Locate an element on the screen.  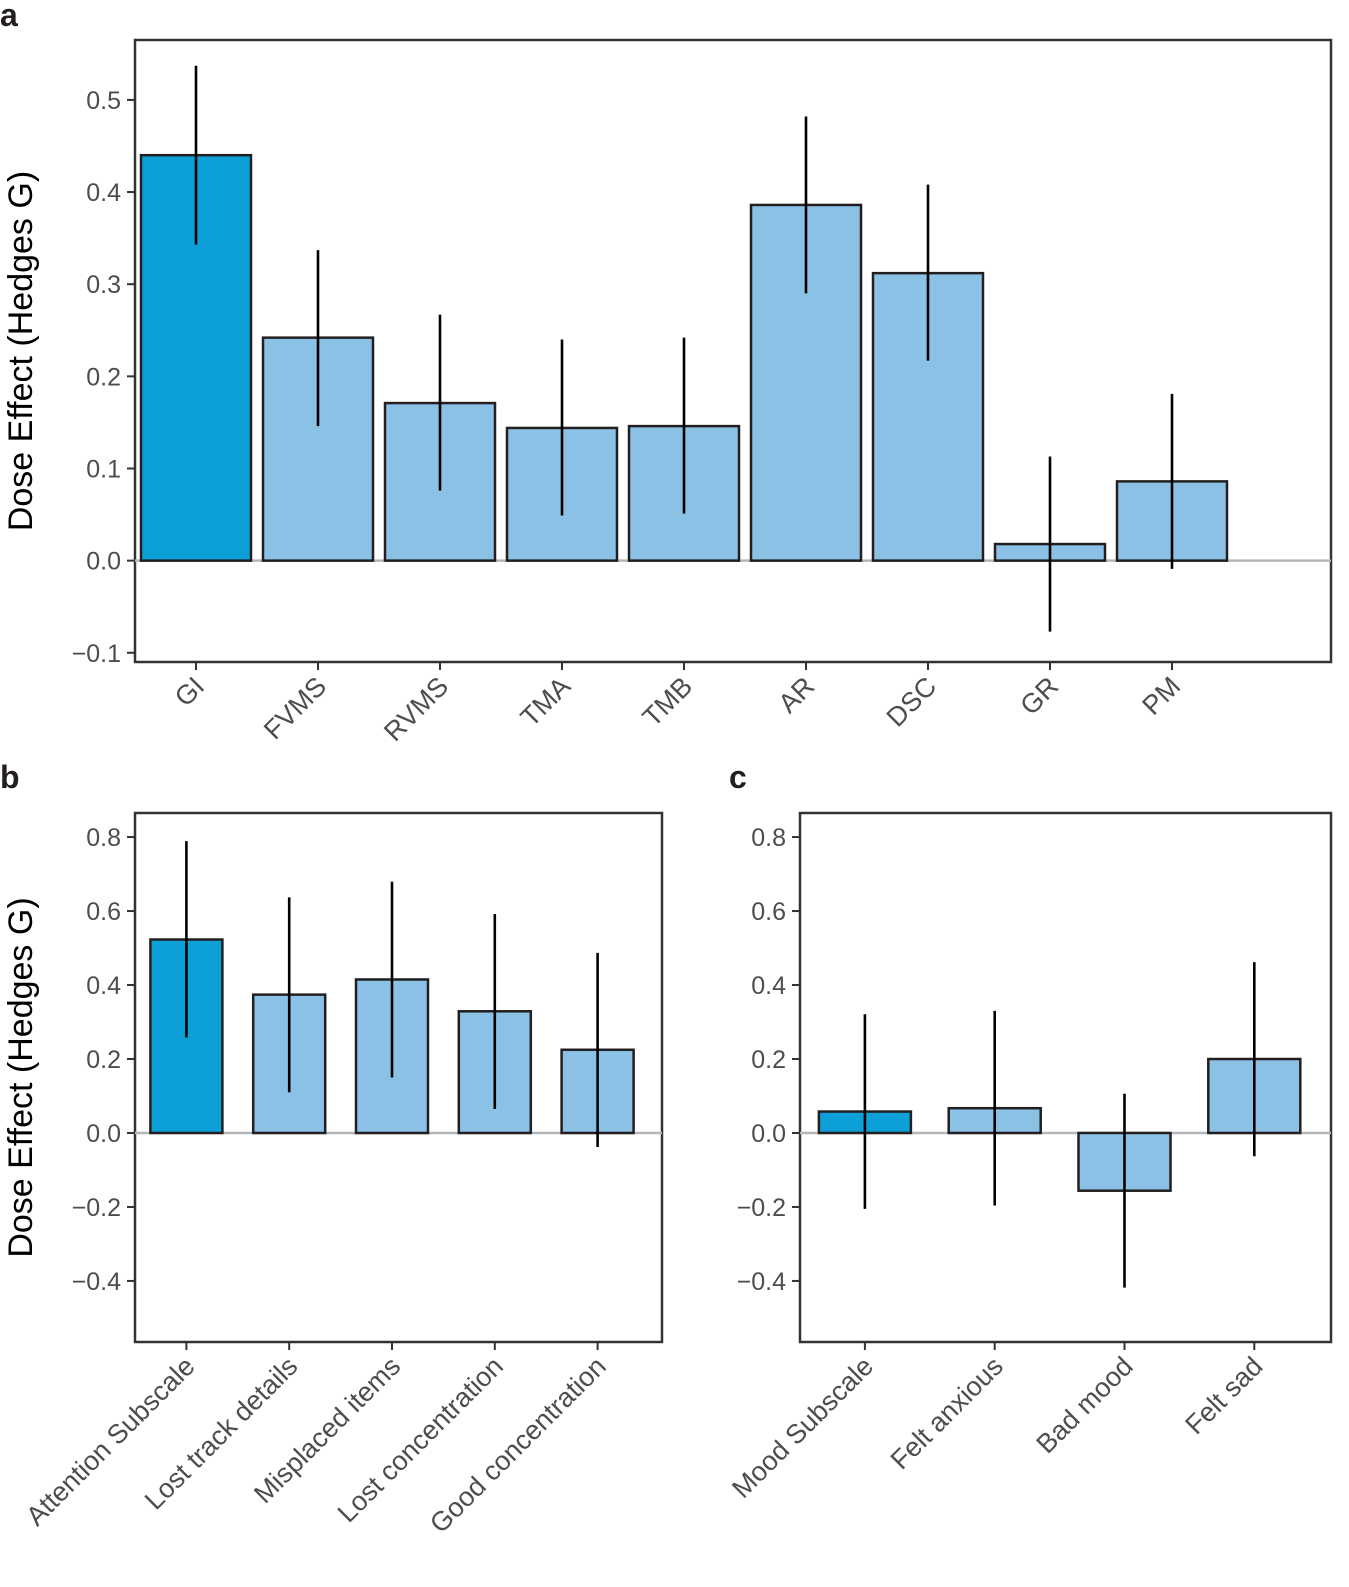
panel-label-a: a is located at coordinates (9, 16).